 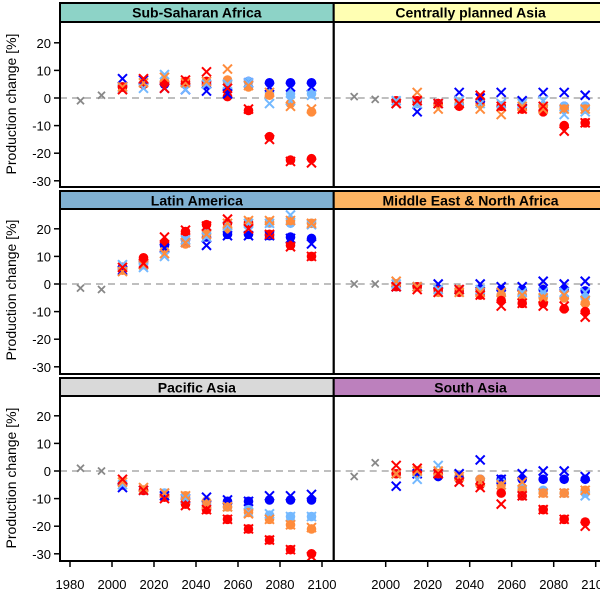 I want to click on y-tick-label: -10, so click(x=41, y=312).